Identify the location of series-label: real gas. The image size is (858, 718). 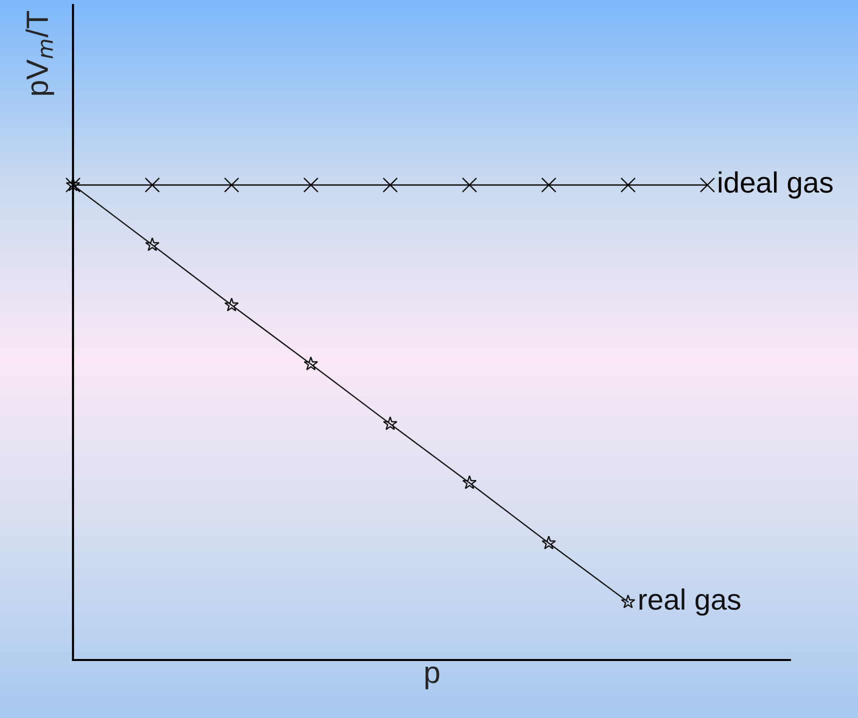
(690, 602).